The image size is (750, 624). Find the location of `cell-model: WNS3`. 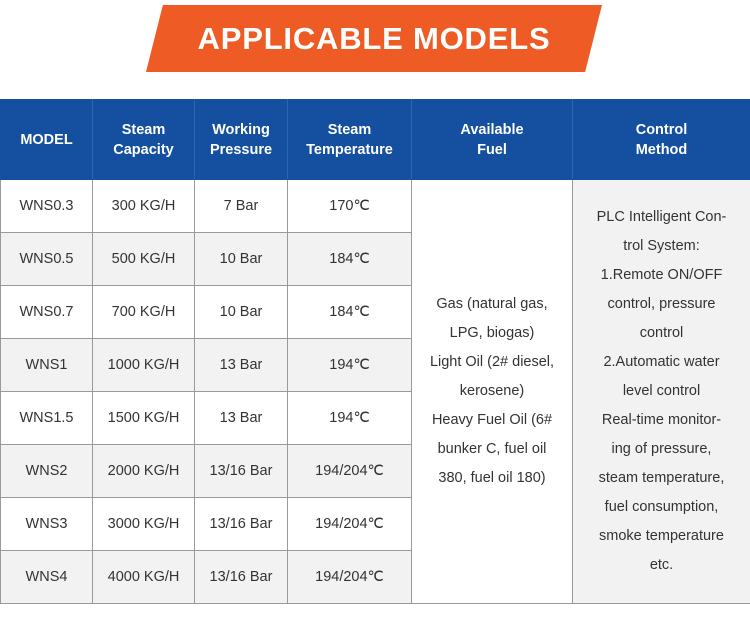

cell-model: WNS3 is located at coordinates (46, 524).